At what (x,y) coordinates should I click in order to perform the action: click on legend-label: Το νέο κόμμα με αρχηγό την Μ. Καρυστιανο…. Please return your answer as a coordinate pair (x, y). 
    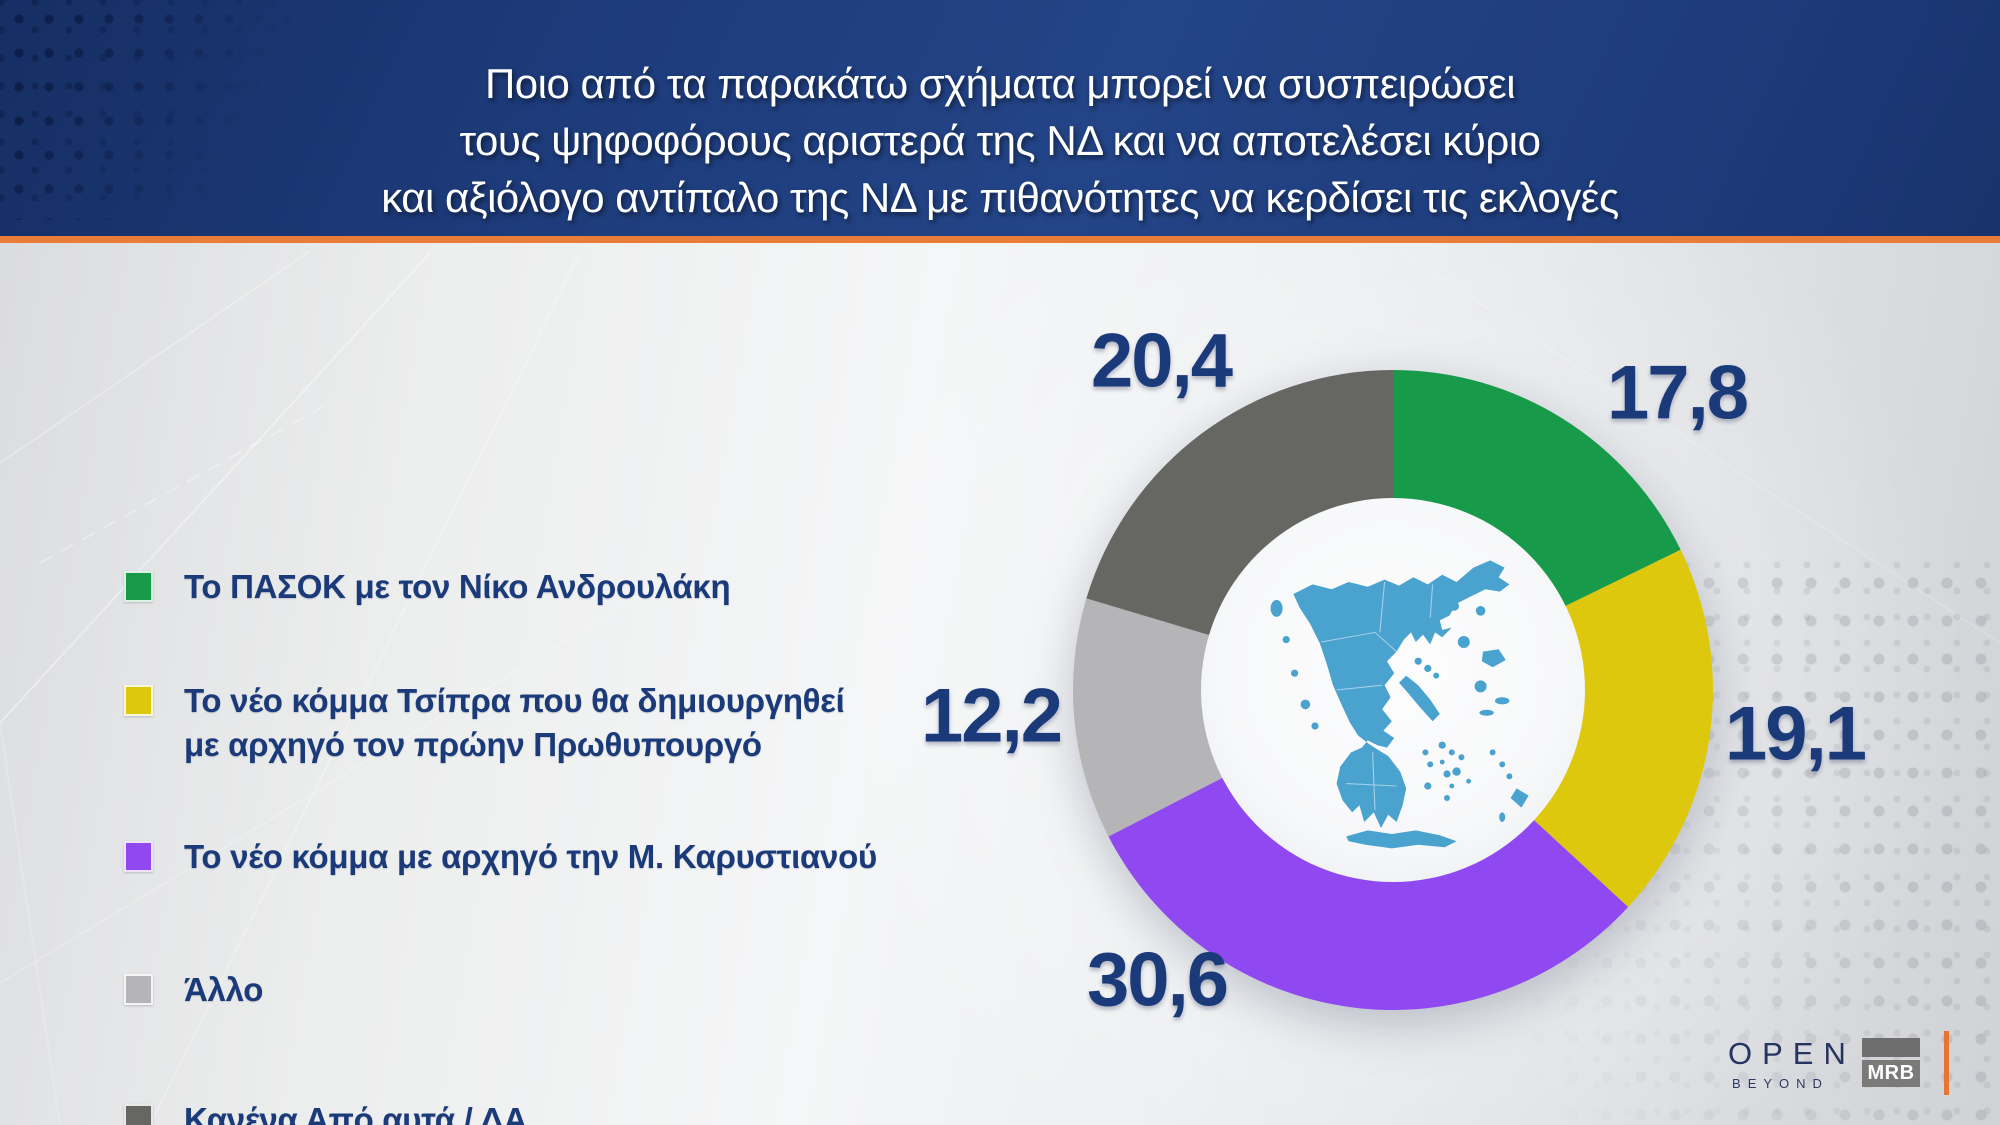
    Looking at the image, I should click on (530, 856).